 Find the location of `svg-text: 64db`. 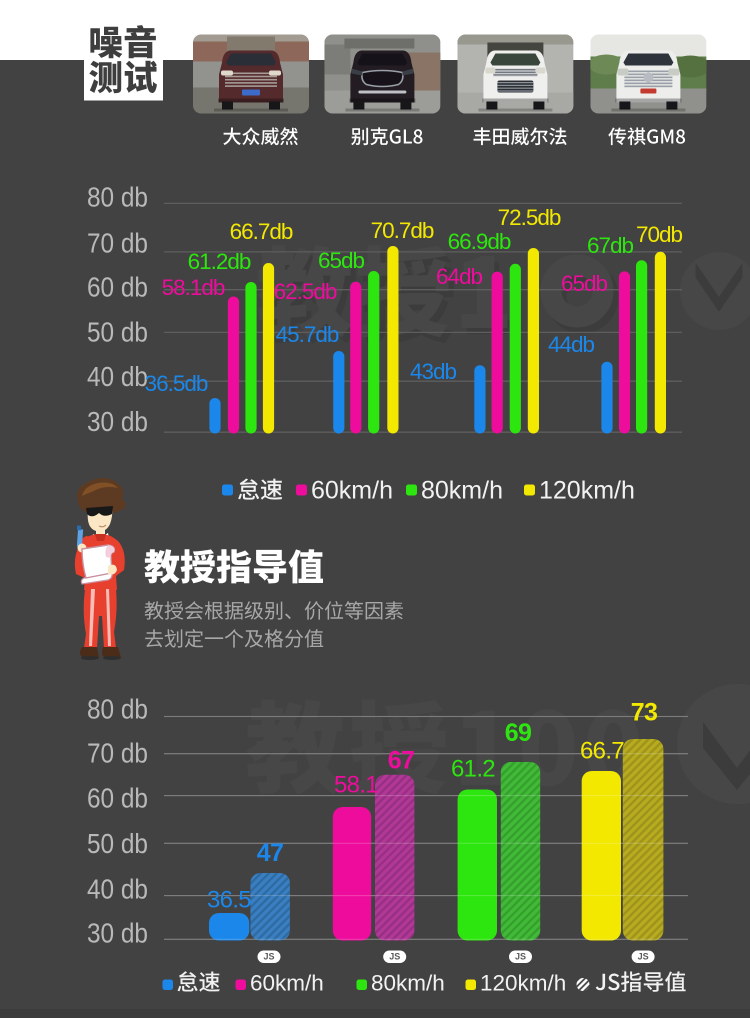

svg-text: 64db is located at coordinates (459, 276).